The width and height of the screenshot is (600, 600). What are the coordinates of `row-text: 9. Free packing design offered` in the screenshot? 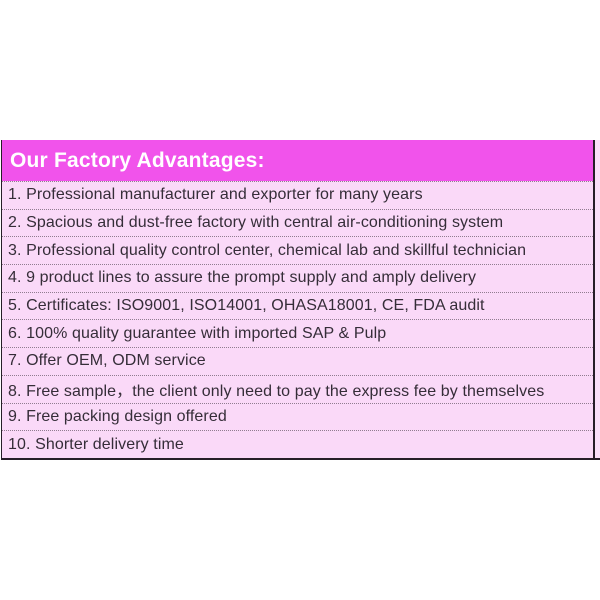 It's located at (117, 416).